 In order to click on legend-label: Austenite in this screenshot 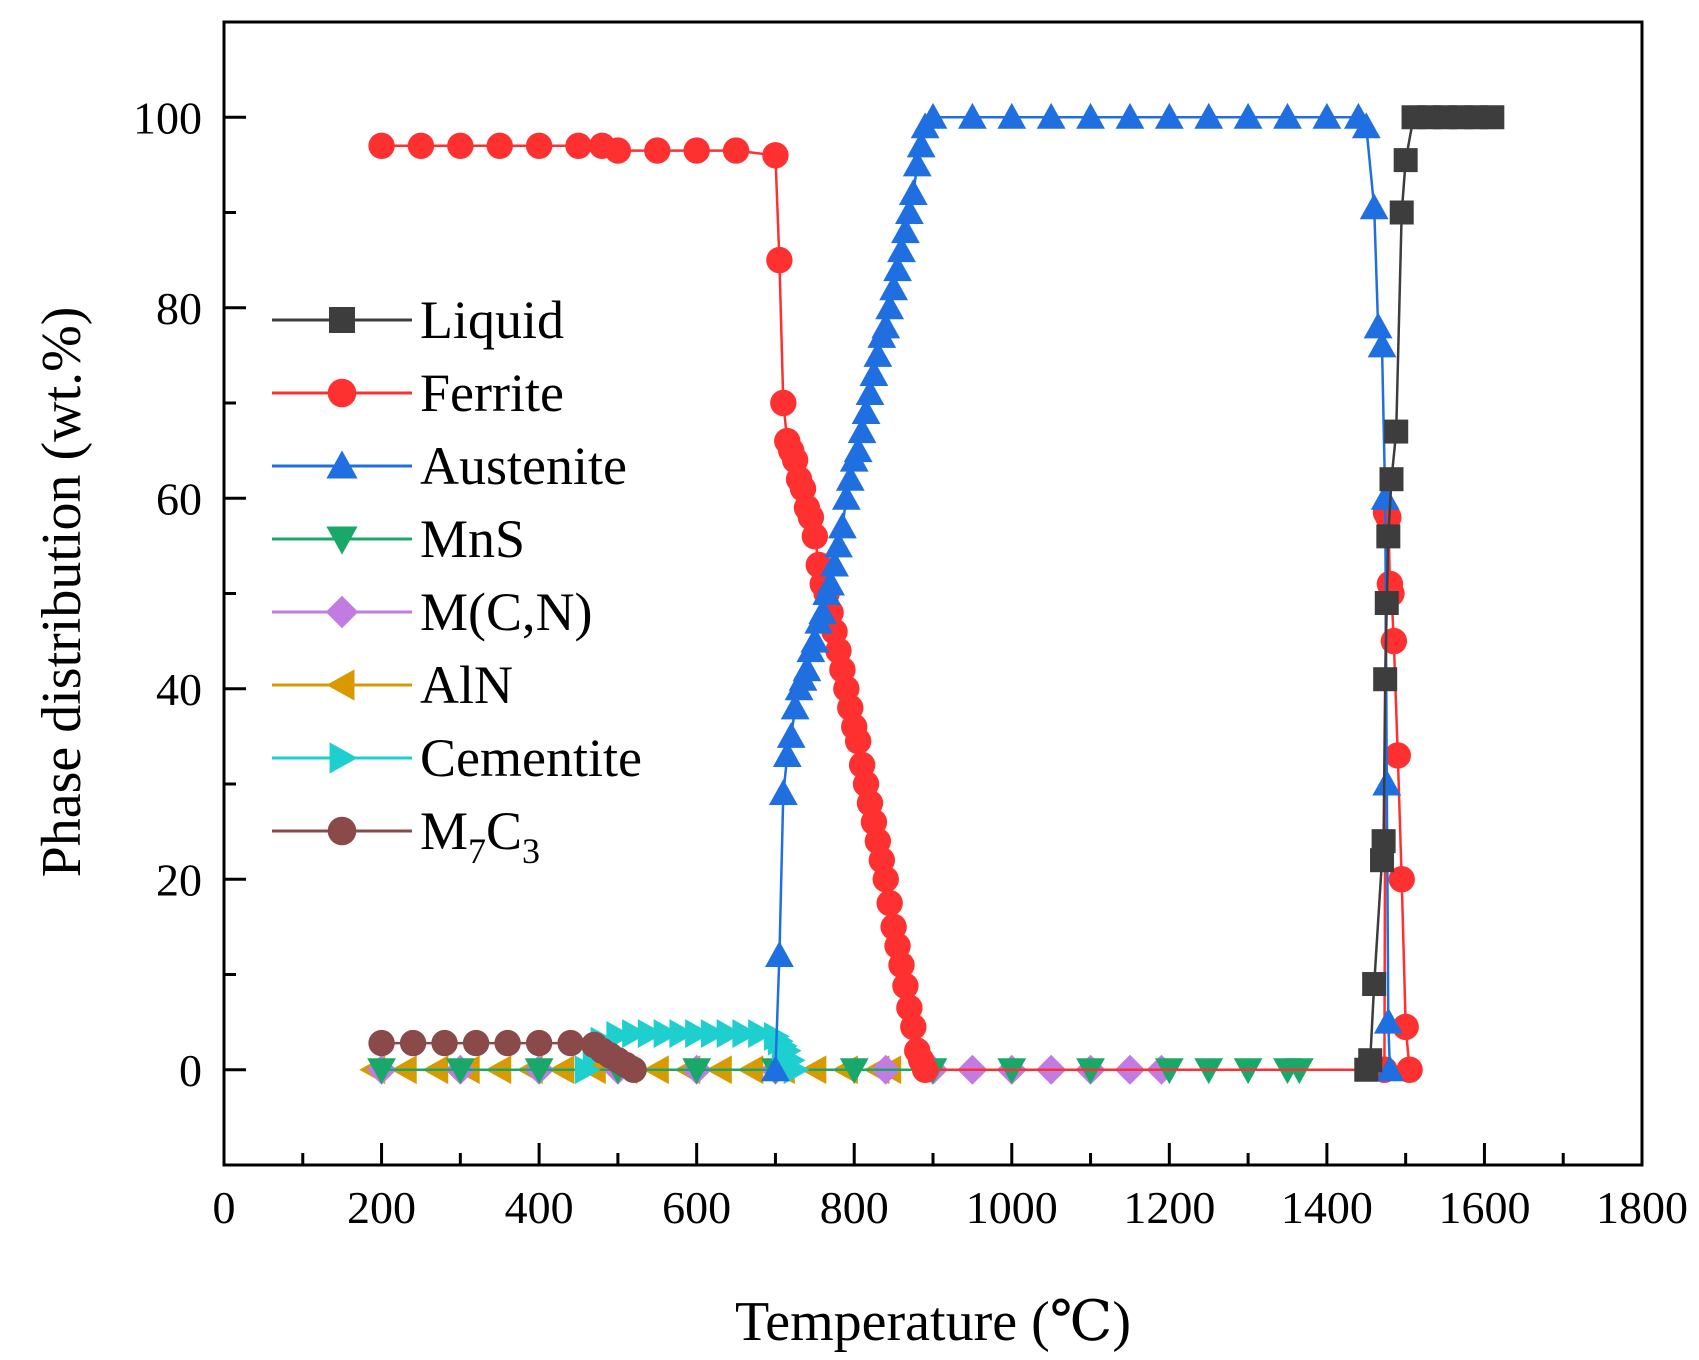, I will do `click(523, 466)`.